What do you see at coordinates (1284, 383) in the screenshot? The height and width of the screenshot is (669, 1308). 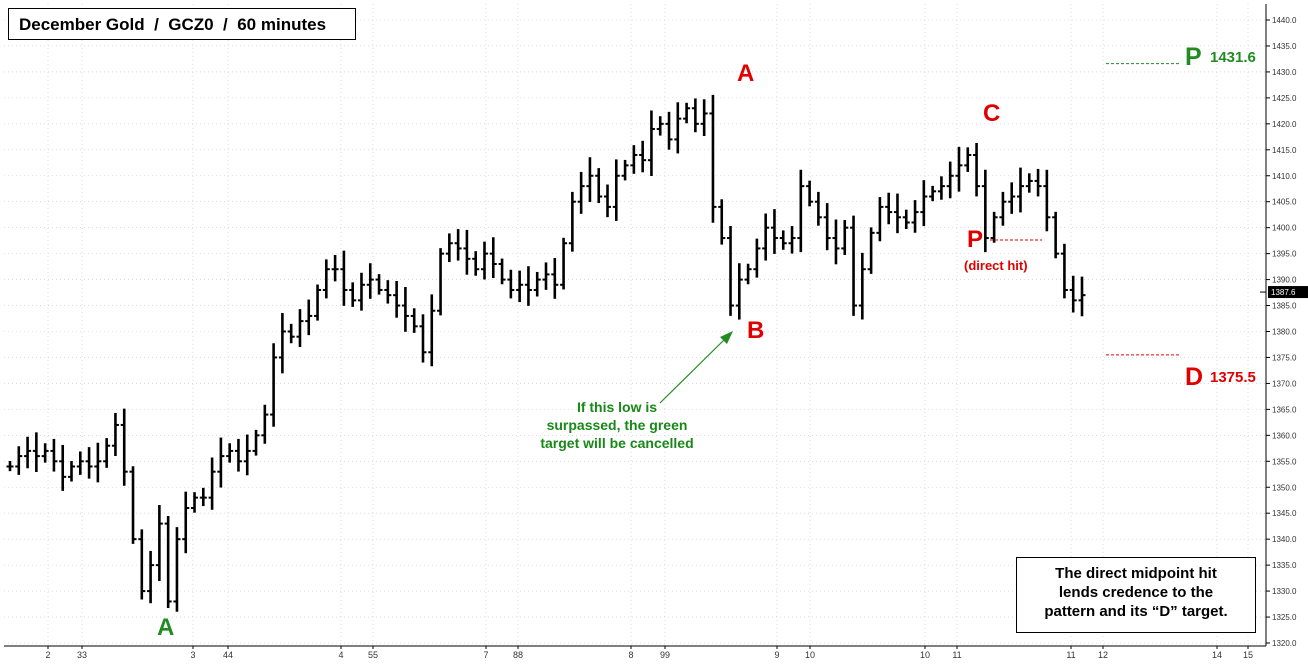 I see `y-tick-label: 1370.0` at bounding box center [1284, 383].